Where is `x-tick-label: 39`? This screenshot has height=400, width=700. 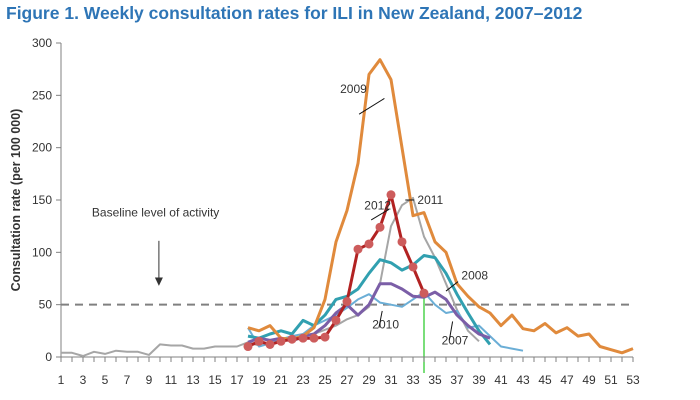
x-tick-label: 39 is located at coordinates (479, 380).